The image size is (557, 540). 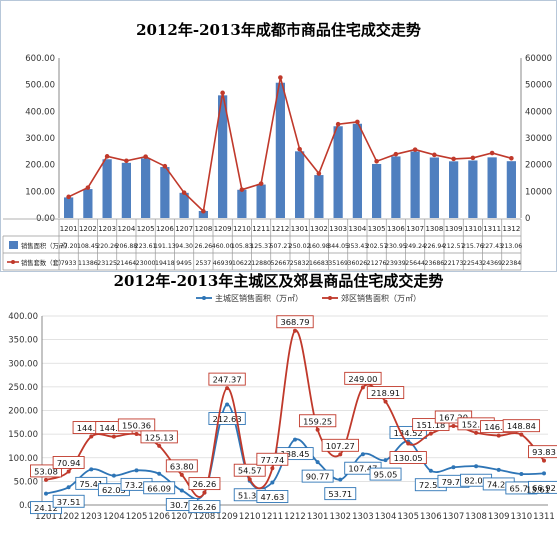 What do you see at coordinates (377, 229) in the screenshot?
I see `chart1-category-label: 1305` at bounding box center [377, 229].